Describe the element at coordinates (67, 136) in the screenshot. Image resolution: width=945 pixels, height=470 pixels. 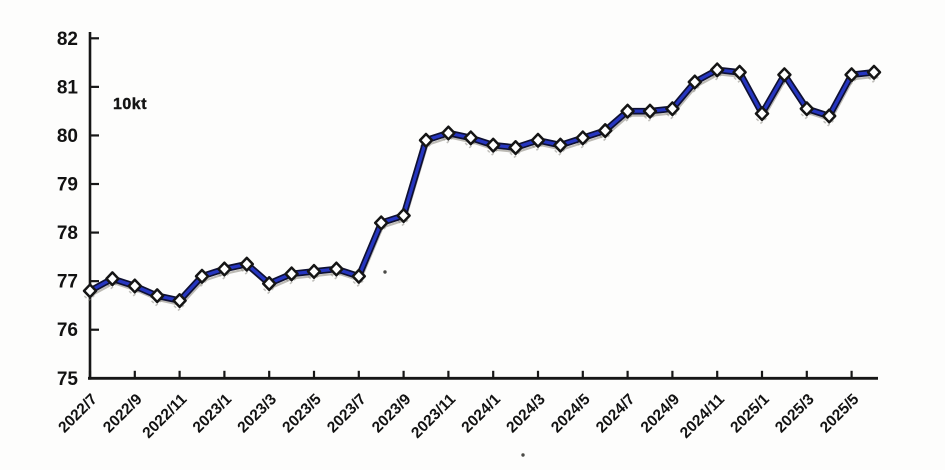
I see `y-tick-label: 80` at that location.